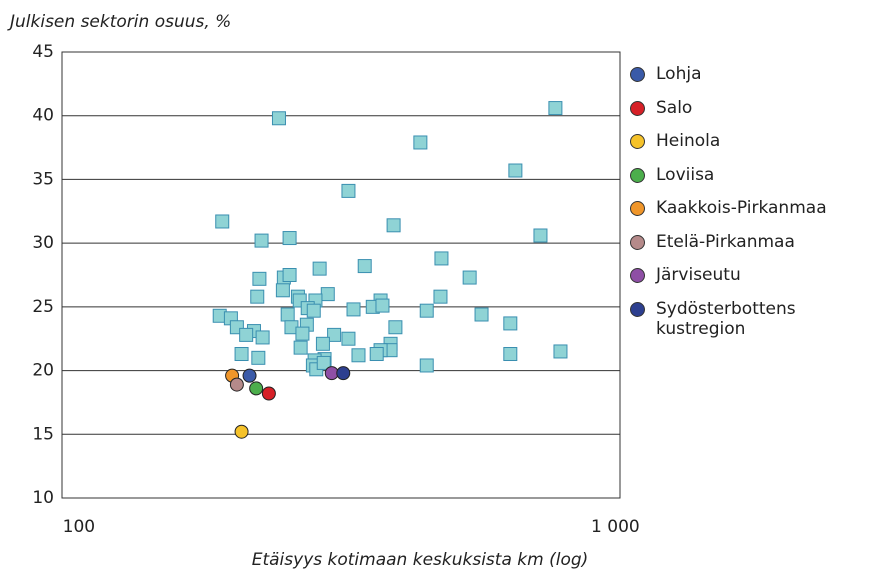 This screenshot has width=893, height=580. Describe the element at coordinates (741, 208) in the screenshot. I see `legend-label: Kaakkois-Pirkanmaa` at that location.